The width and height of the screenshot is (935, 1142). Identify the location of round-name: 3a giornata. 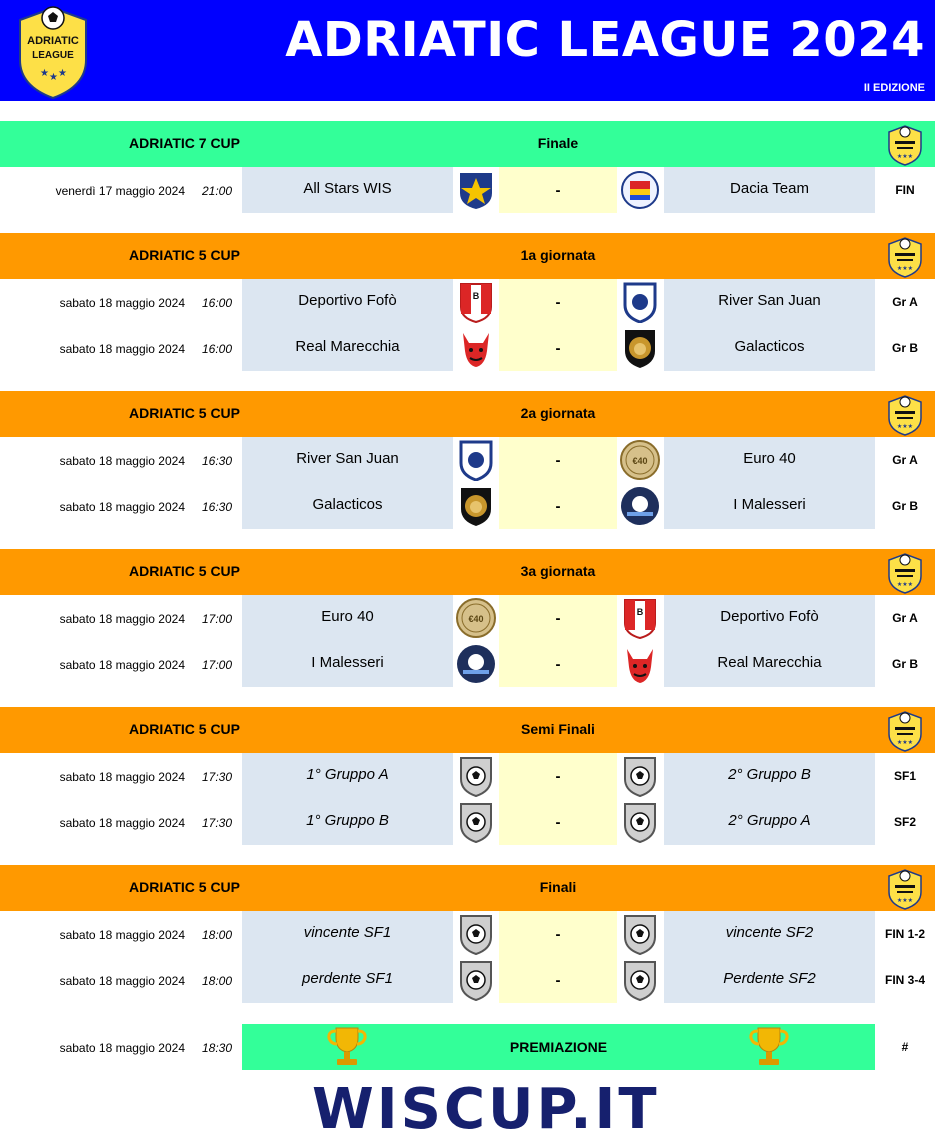
(558, 571).